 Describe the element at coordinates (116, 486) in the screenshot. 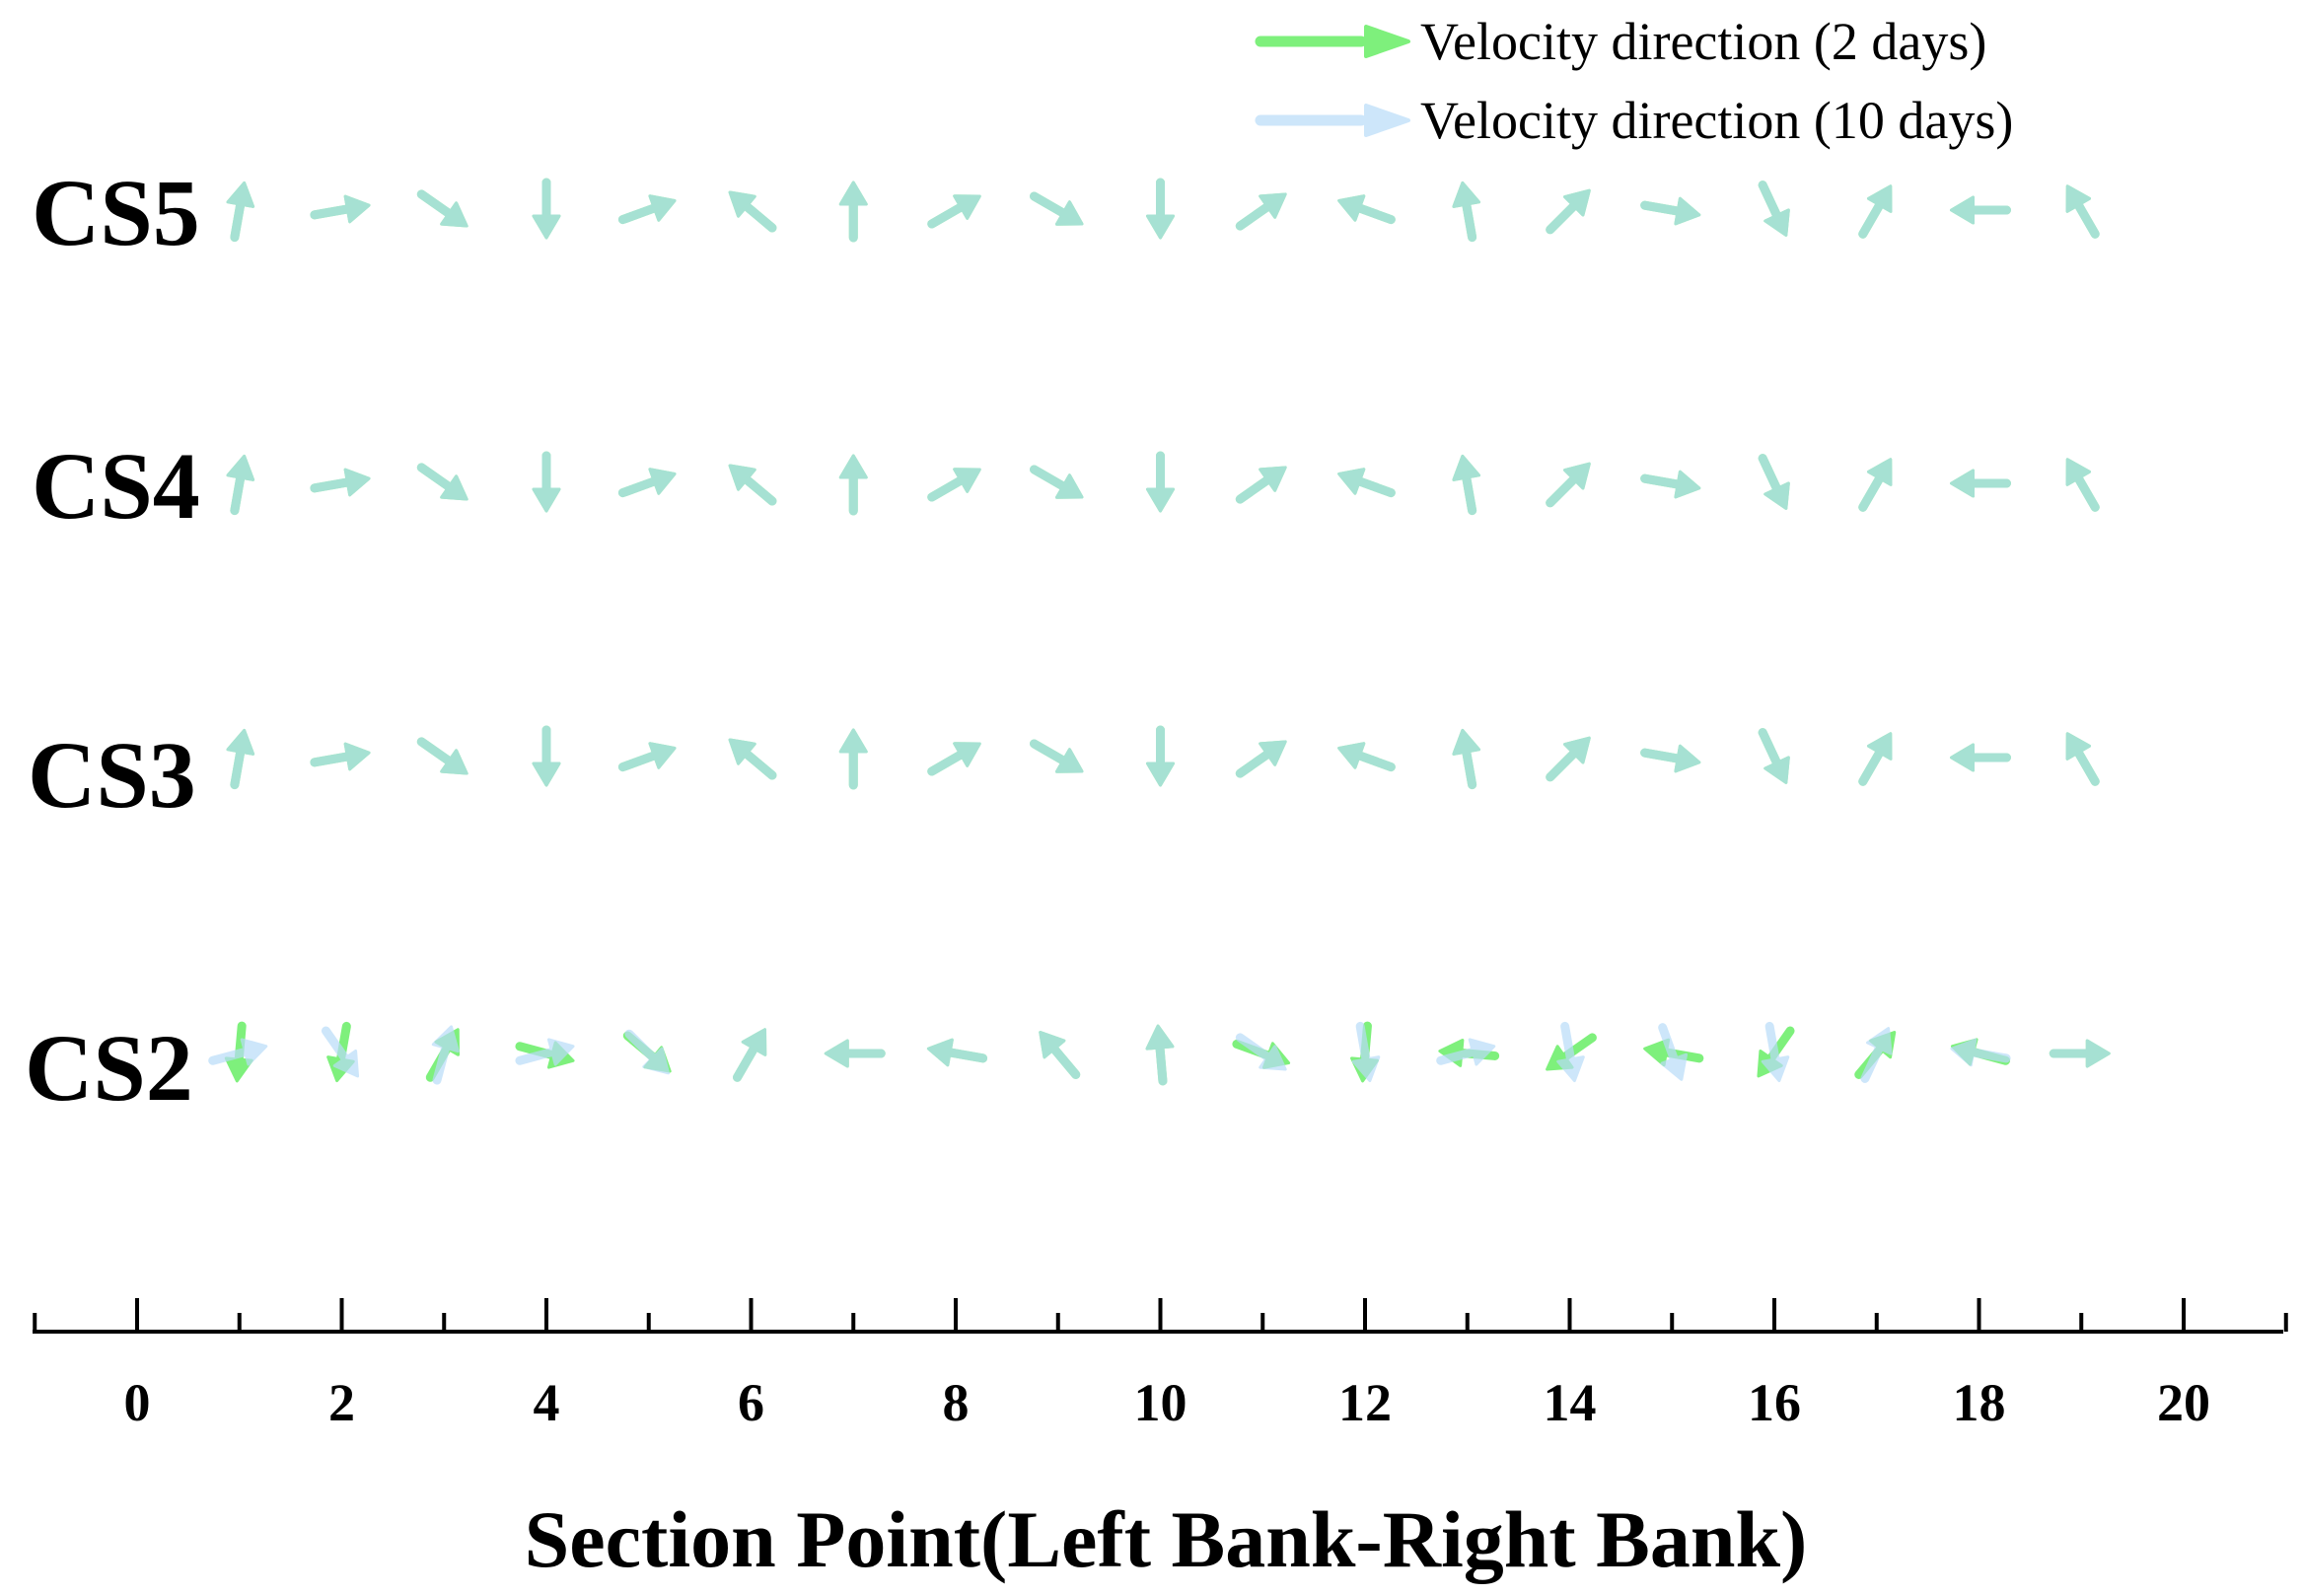

I see `row-label-cs4: CS4` at that location.